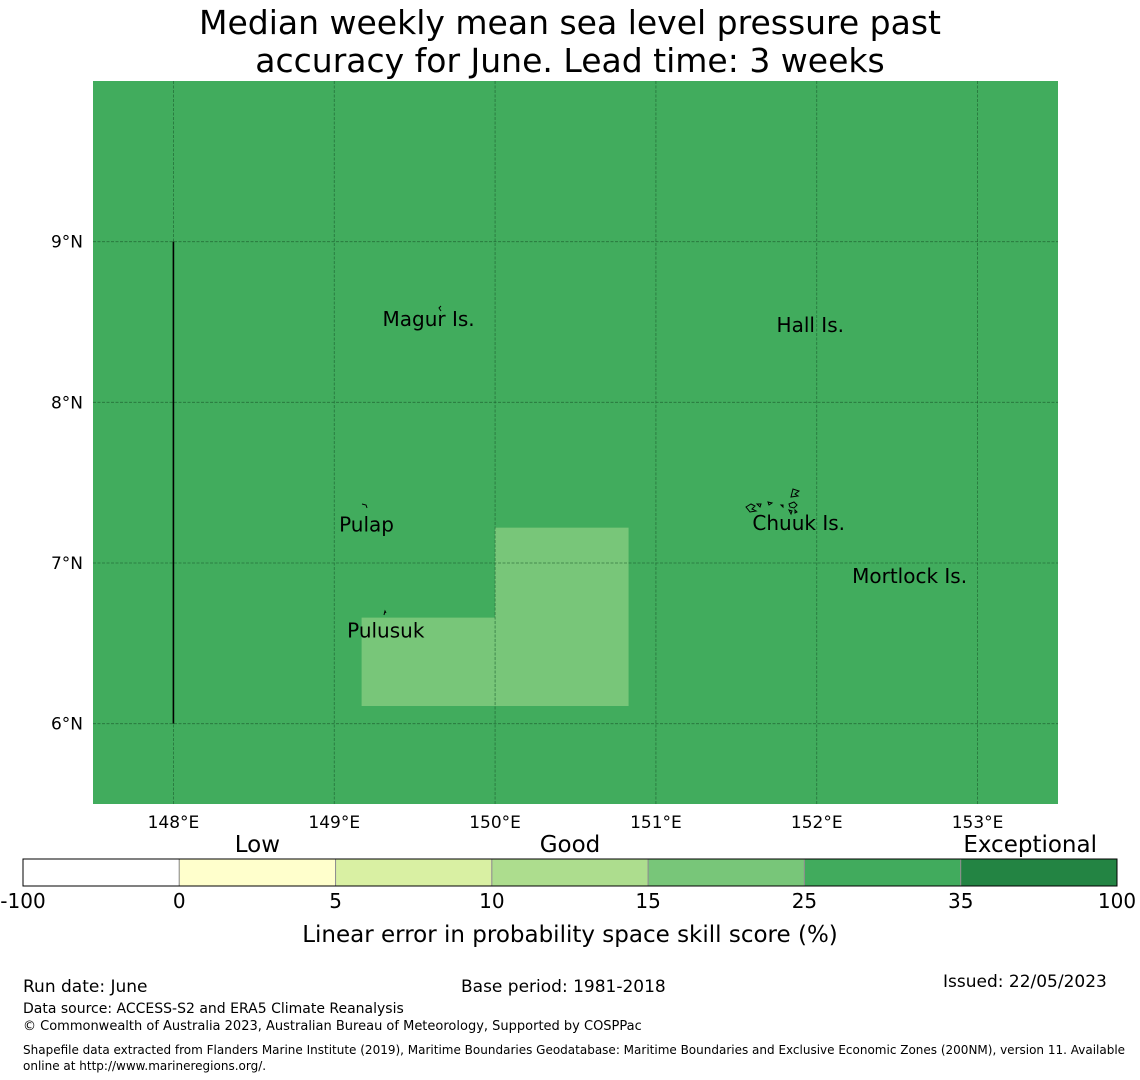 The width and height of the screenshot is (1140, 1080). Describe the element at coordinates (366, 524) in the screenshot. I see `place-label: Pulap` at that location.